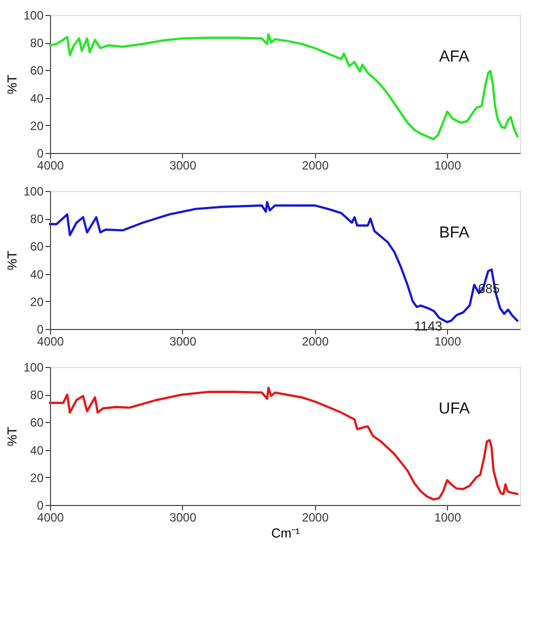 This screenshot has width=549, height=617. I want to click on series-label: UFA, so click(454, 409).